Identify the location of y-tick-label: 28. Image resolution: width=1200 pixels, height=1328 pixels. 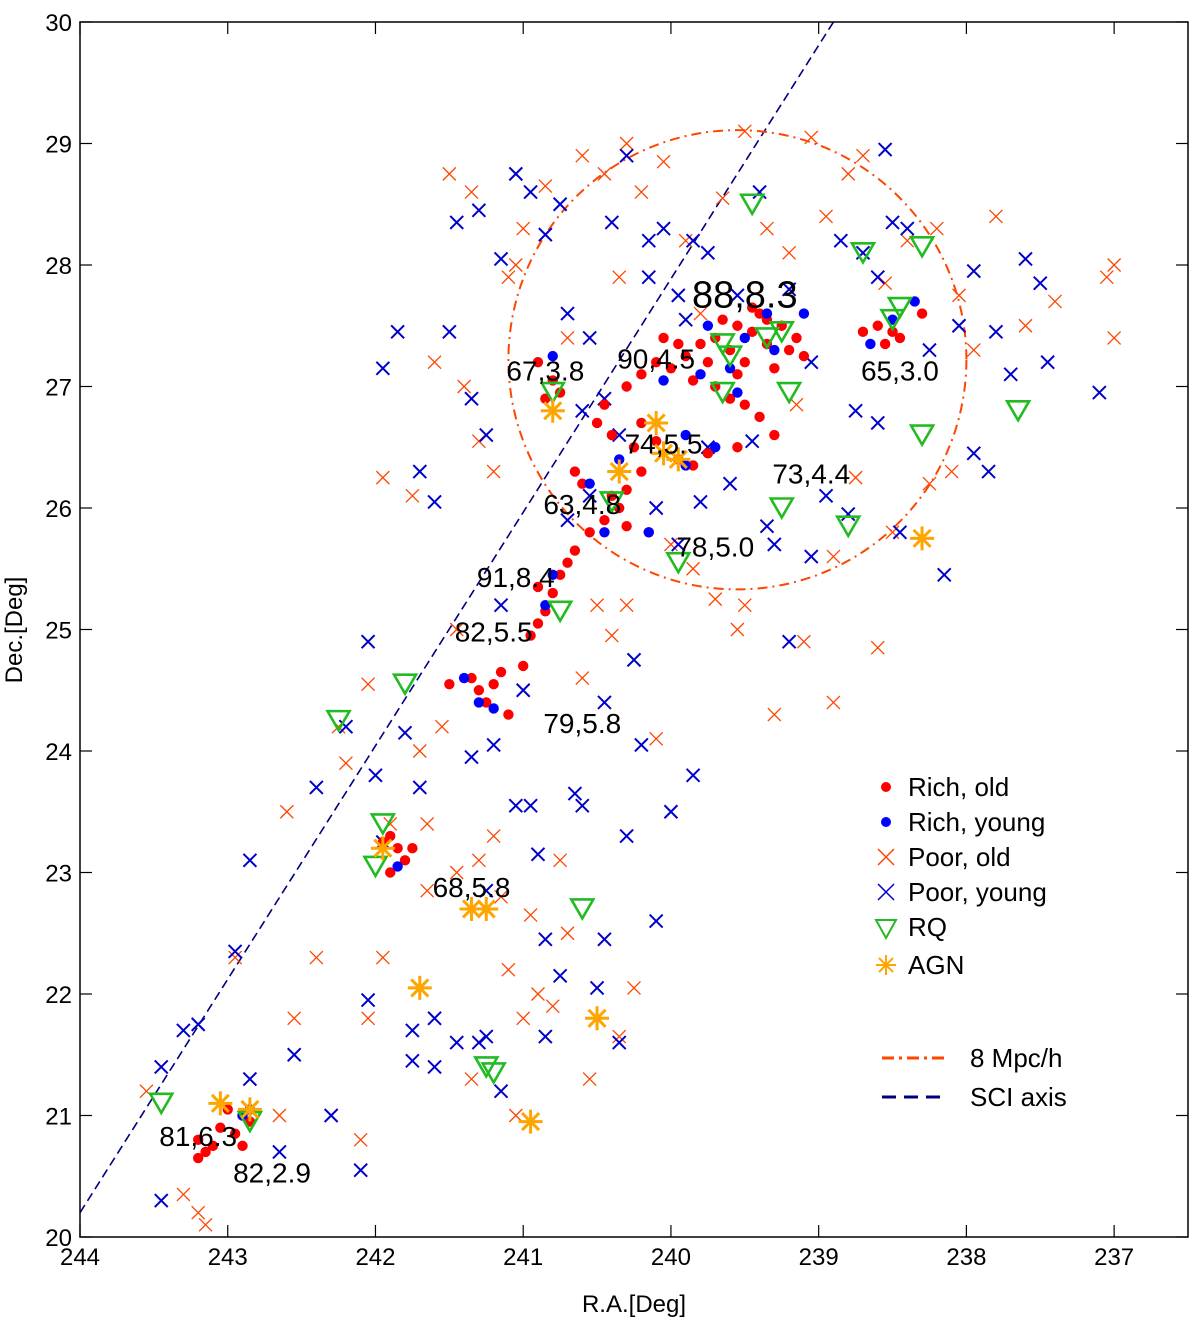
(58, 266).